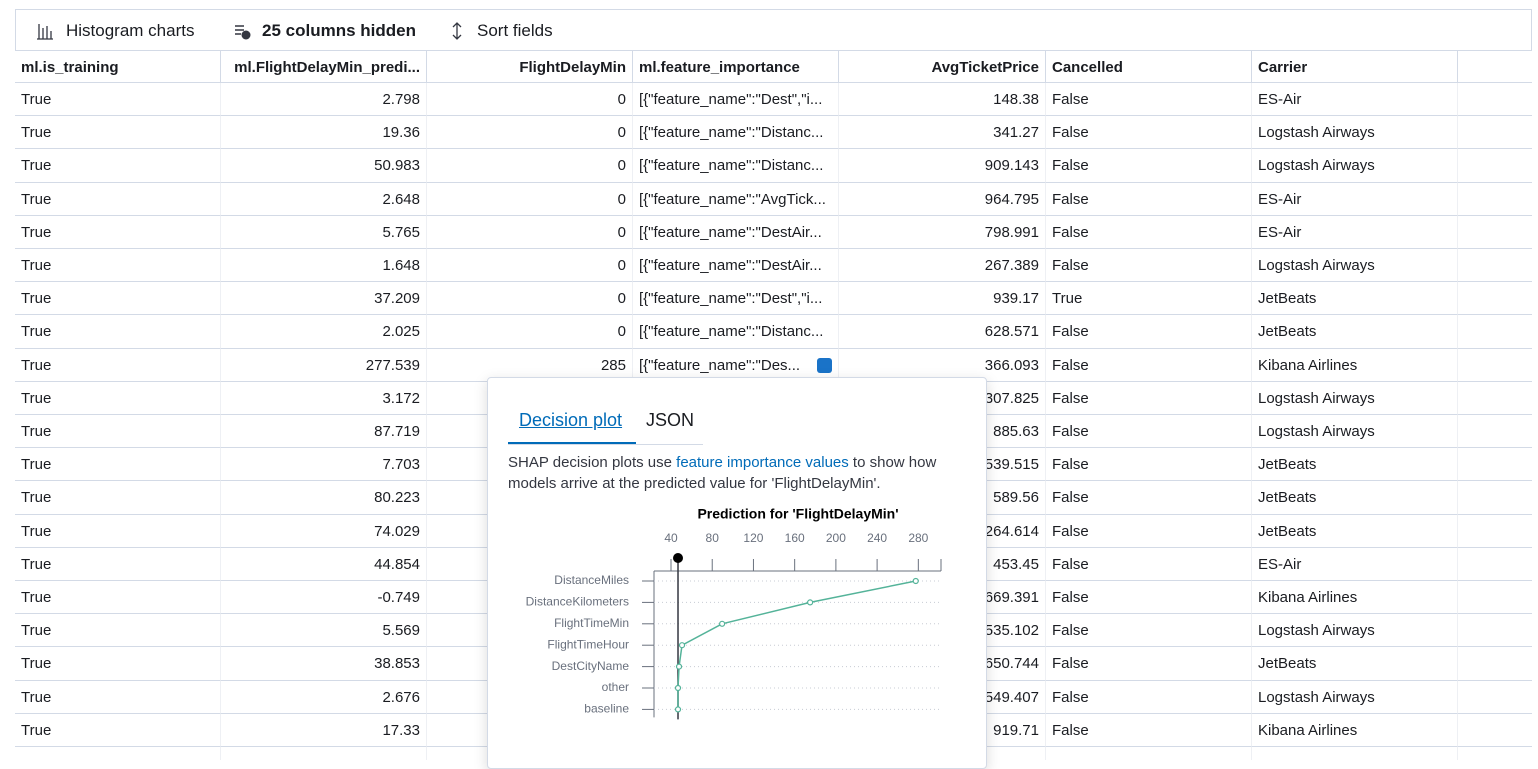 The width and height of the screenshot is (1538, 769). I want to click on baseline-dot, so click(678, 558).